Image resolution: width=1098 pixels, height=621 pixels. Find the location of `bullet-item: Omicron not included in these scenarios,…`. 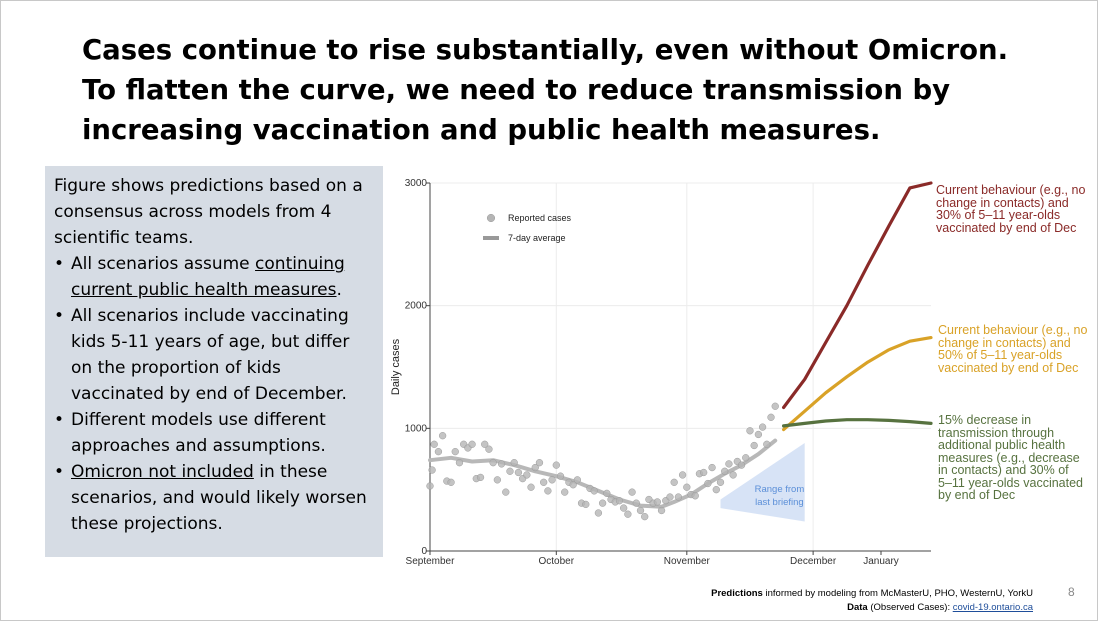

bullet-item: Omicron not included in these scenarios,… is located at coordinates (213, 498).